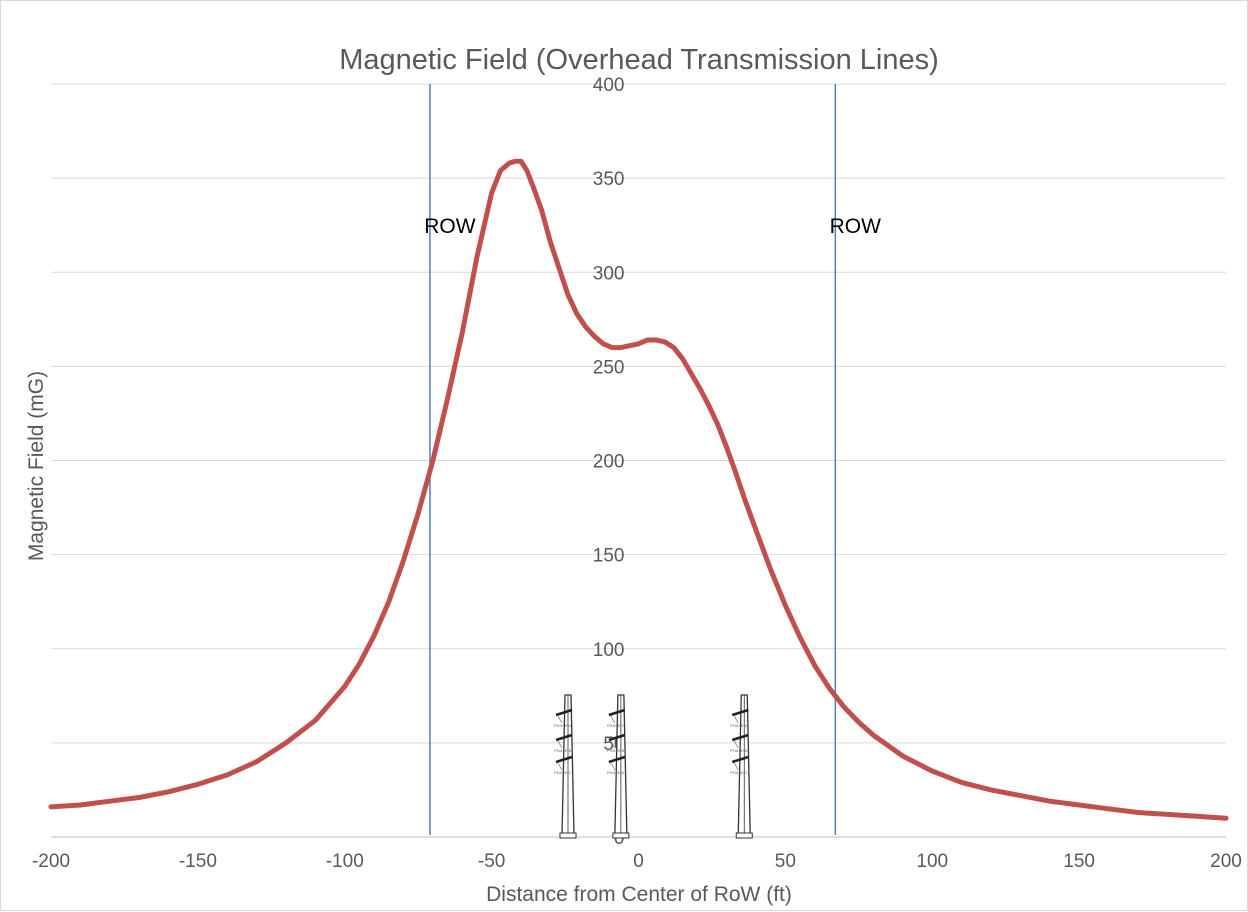 This screenshot has height=912, width=1248. I want to click on x-tick-label: -100, so click(345, 861).